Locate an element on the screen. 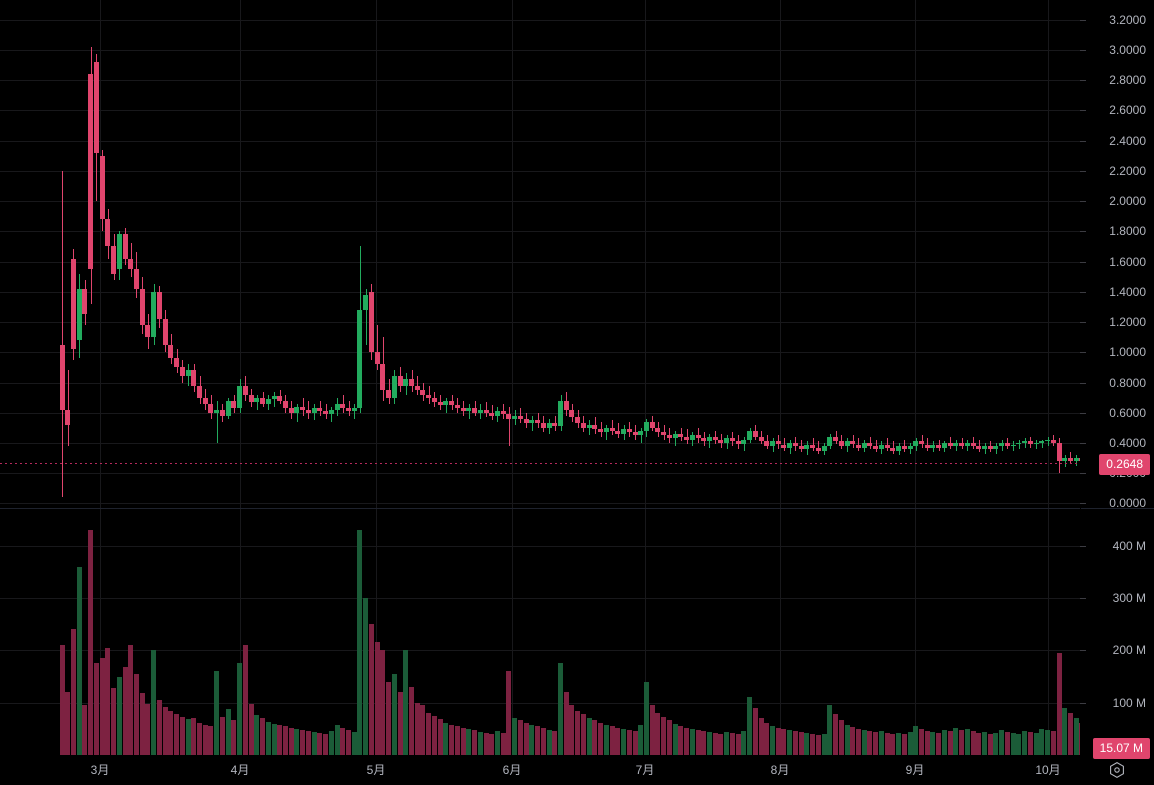 This screenshot has width=1154, height=785. current-price-badge: 0.2648 is located at coordinates (1124, 464).